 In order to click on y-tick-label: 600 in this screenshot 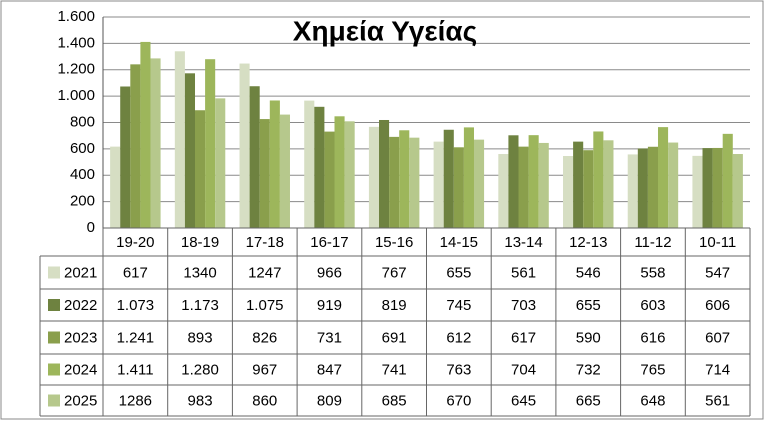, I will do `click(82, 148)`.